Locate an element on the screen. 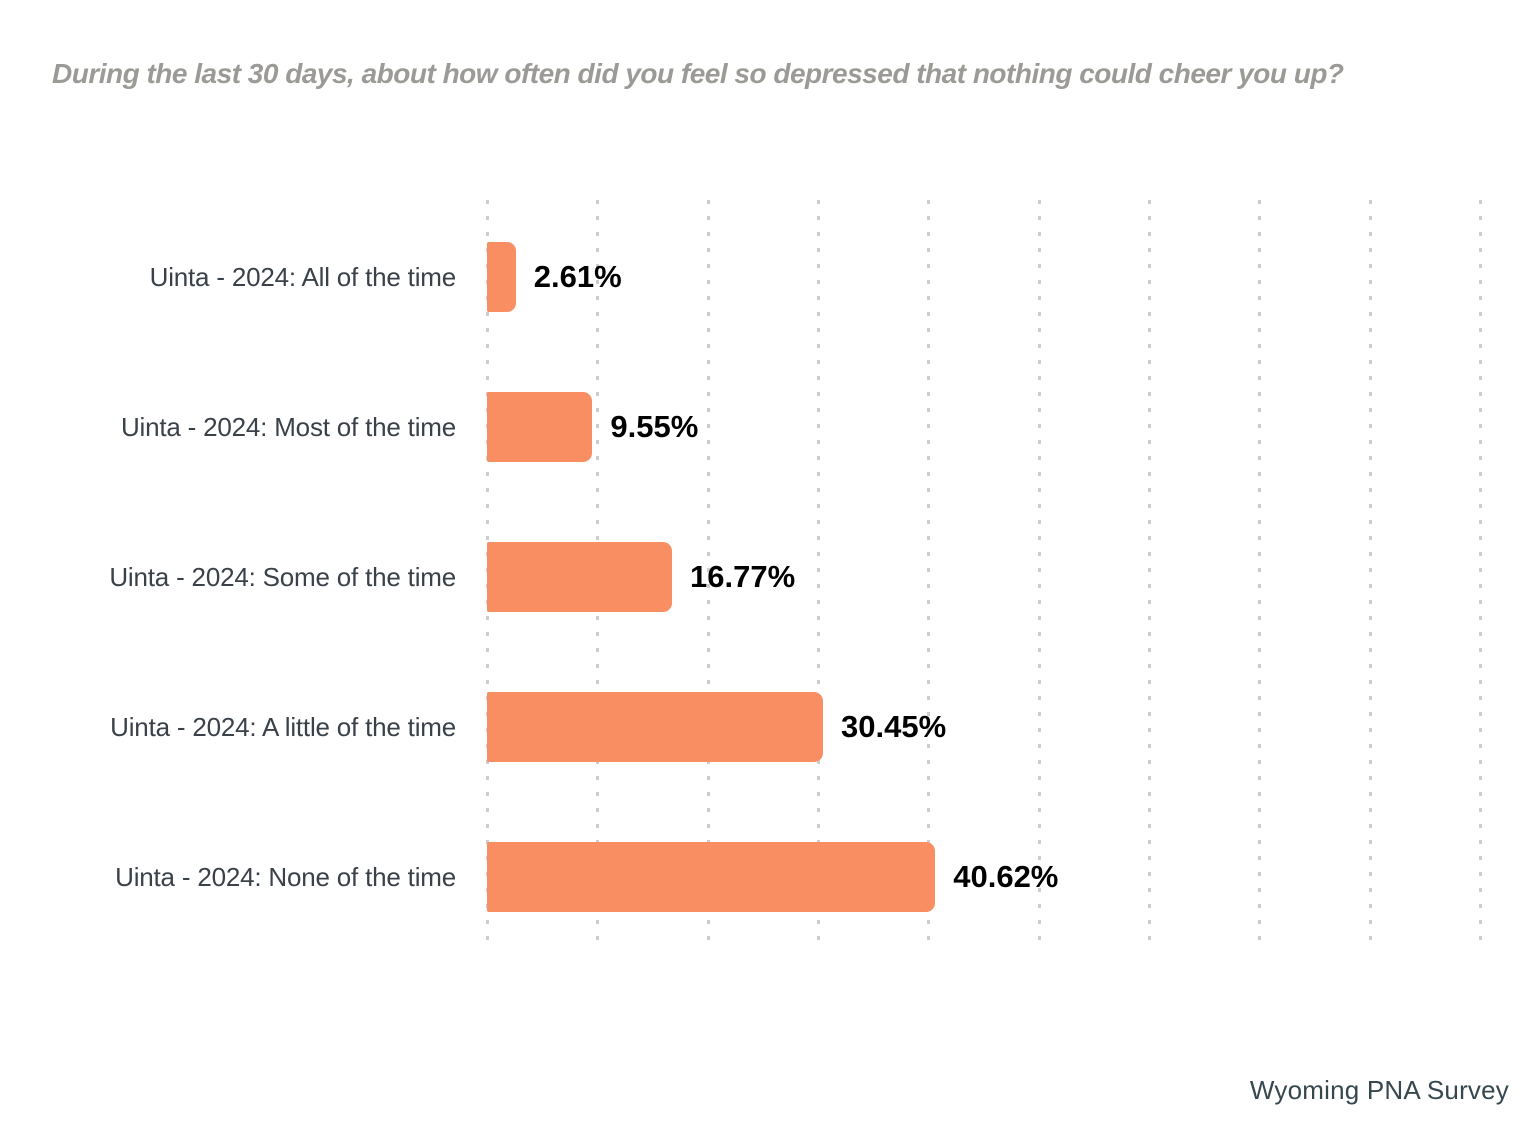  source-caption: Wyoming PNA Survey is located at coordinates (1379, 1090).